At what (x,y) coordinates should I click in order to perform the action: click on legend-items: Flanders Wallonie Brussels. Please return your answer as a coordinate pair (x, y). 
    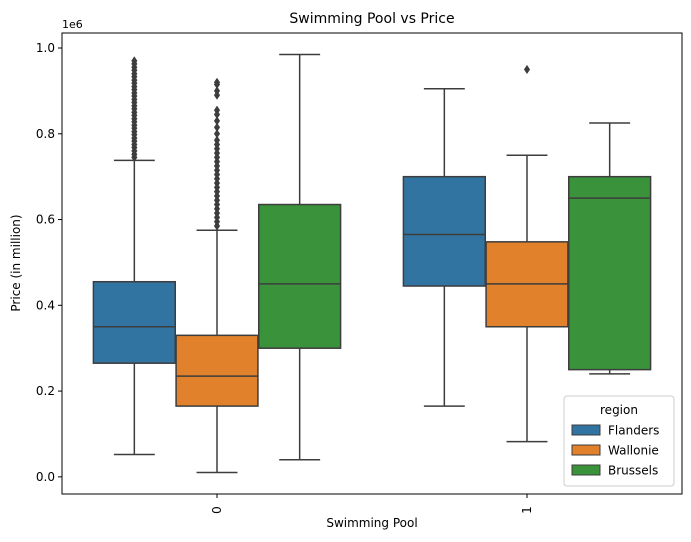
    Looking at the image, I should click on (615, 451).